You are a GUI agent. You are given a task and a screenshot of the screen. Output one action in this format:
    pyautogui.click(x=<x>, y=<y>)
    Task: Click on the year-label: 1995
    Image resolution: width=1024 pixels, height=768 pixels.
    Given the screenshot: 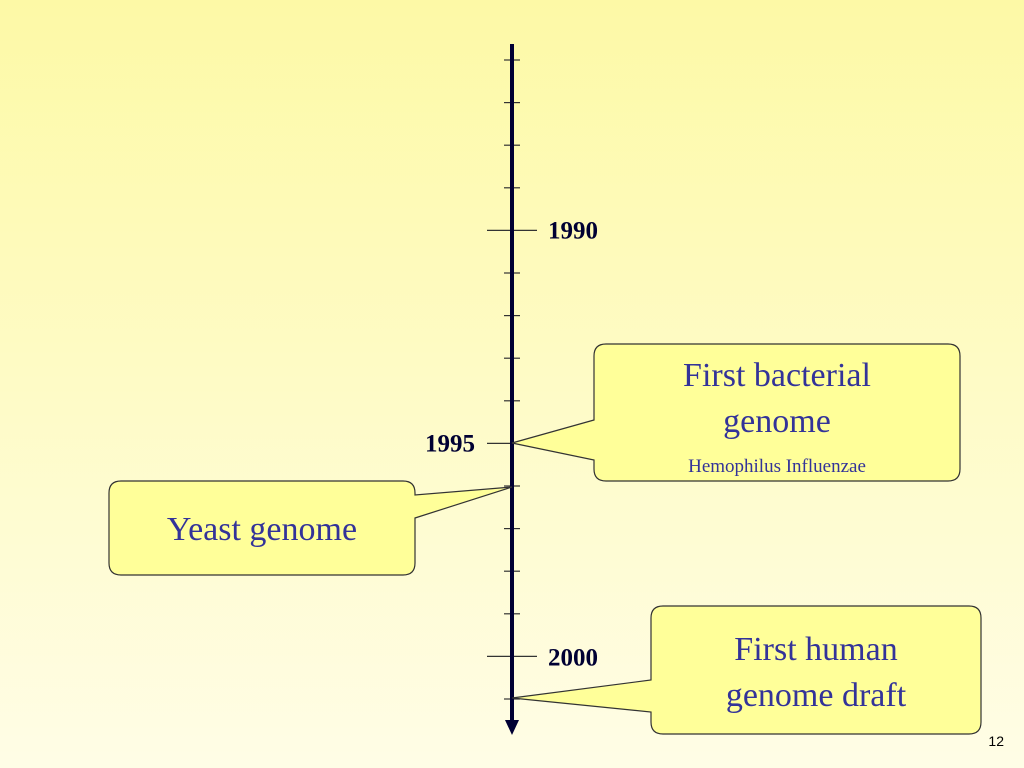 What is the action you would take?
    pyautogui.click(x=450, y=444)
    